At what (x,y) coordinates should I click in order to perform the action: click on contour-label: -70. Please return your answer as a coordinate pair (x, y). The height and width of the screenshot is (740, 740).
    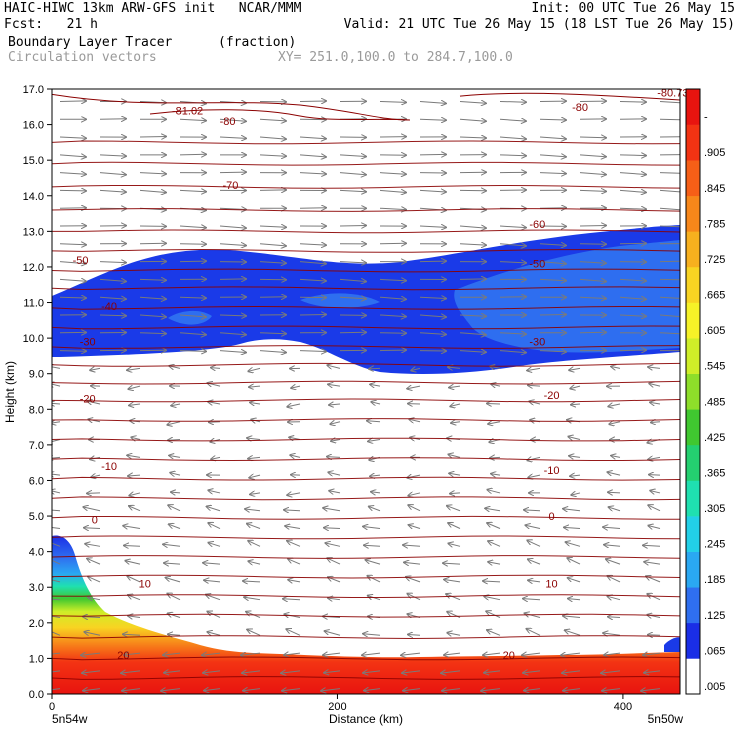
    Looking at the image, I should click on (230, 186).